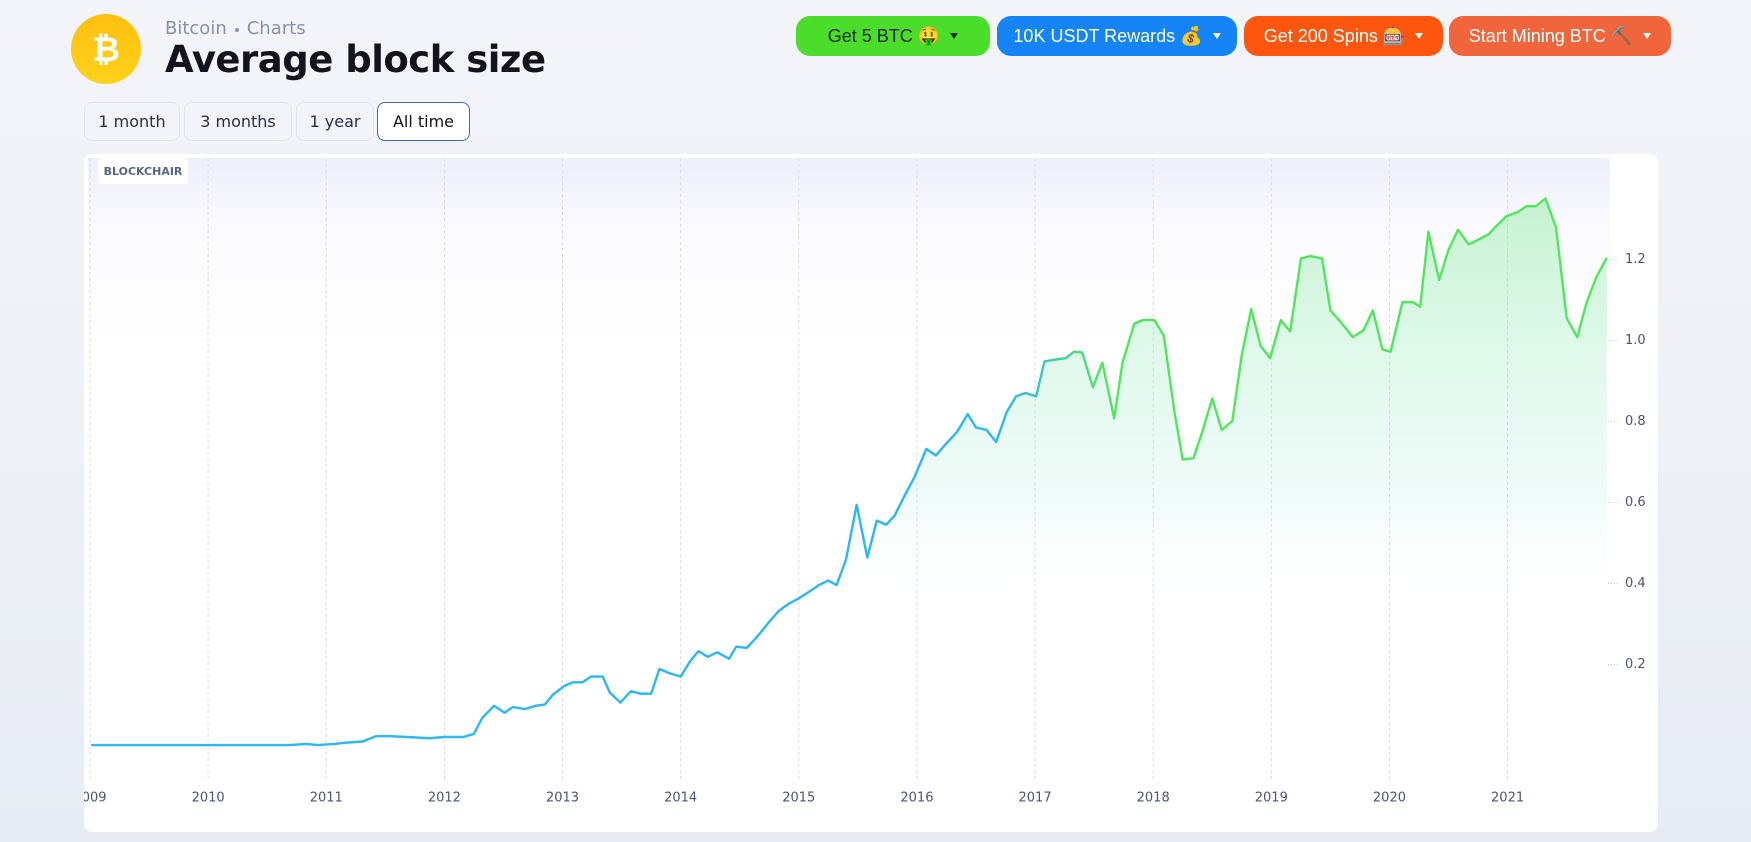 The width and height of the screenshot is (1751, 842). Describe the element at coordinates (1389, 798) in the screenshot. I see `x-tick-label: 2020` at that location.